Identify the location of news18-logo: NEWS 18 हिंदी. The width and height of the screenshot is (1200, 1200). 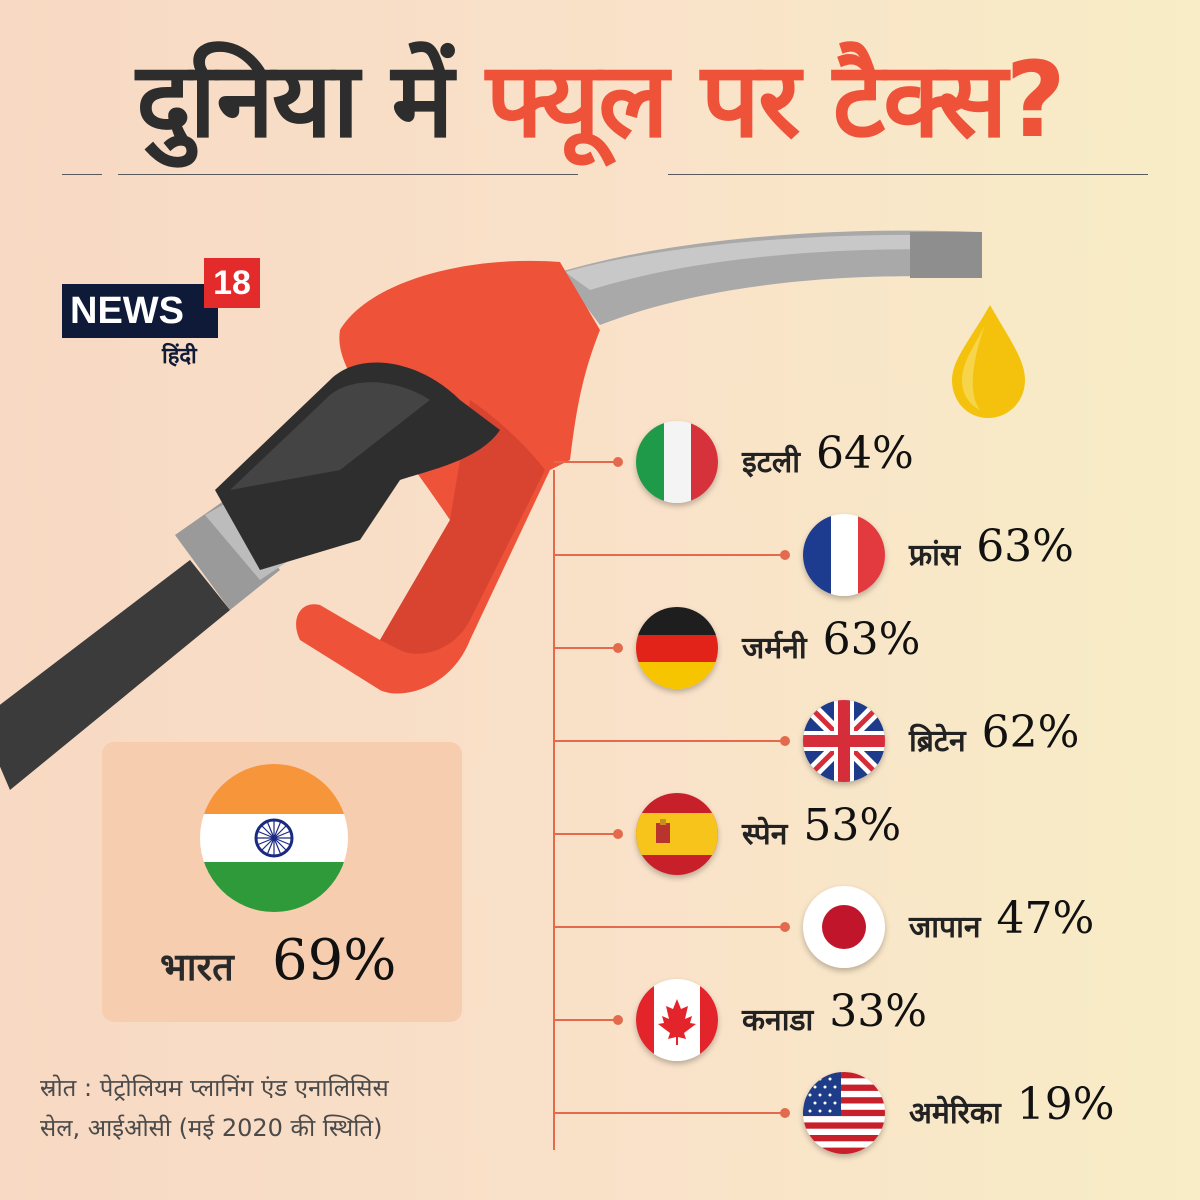
(162, 313).